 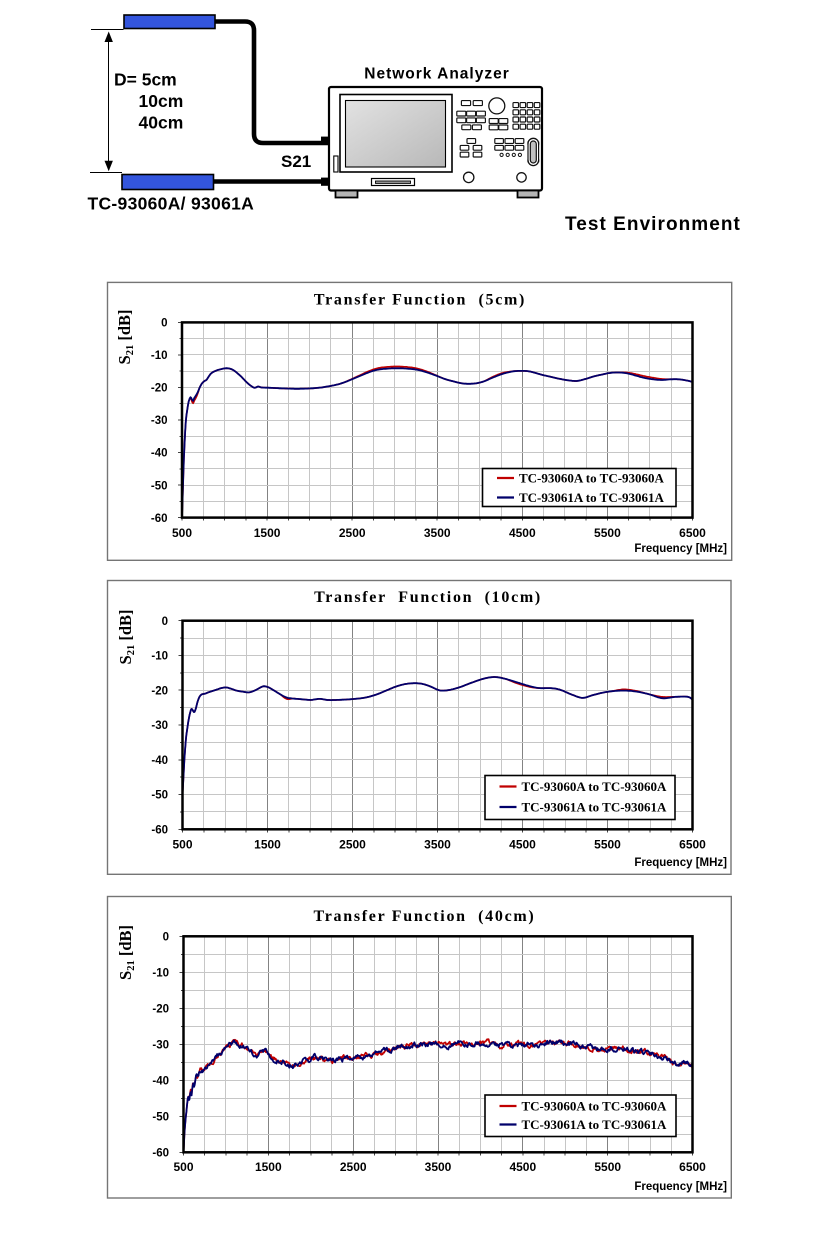 What do you see at coordinates (161, 101) in the screenshot?
I see `svg-text: 10cm` at bounding box center [161, 101].